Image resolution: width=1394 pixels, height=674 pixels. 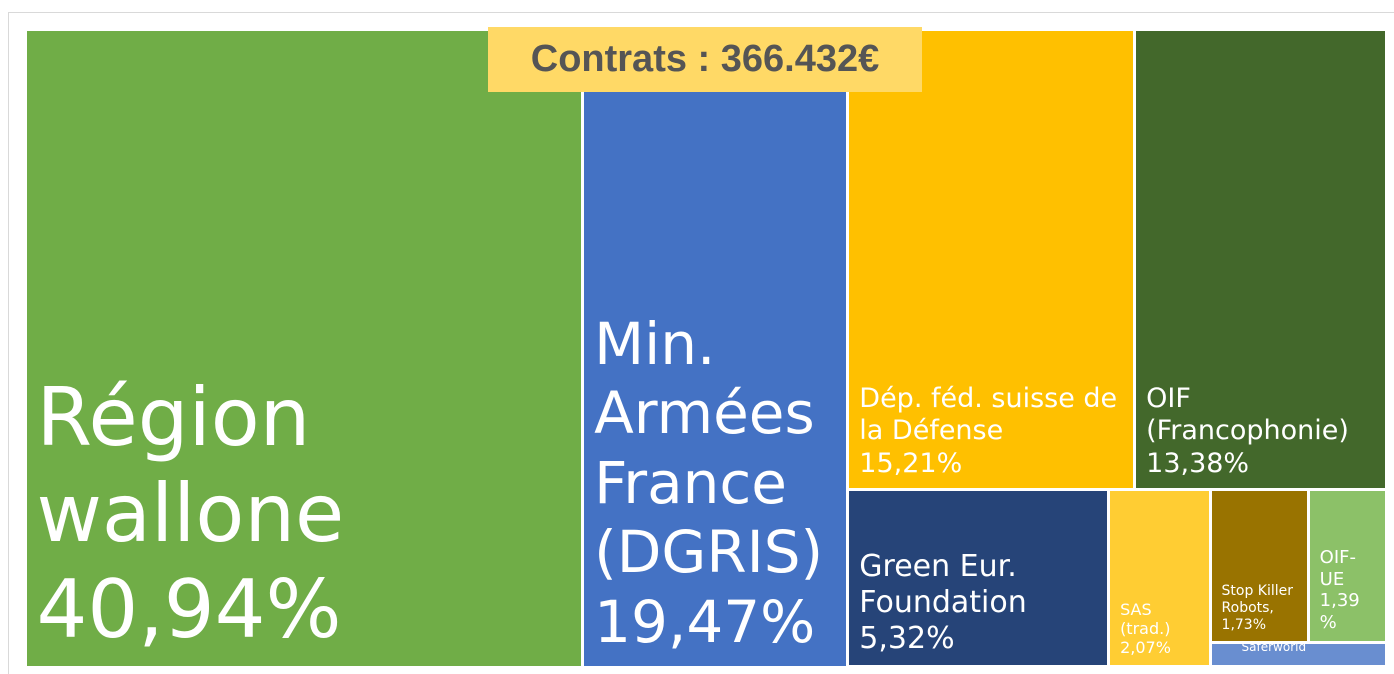 I want to click on cell-label: SAS (trad.), so click(x=1145, y=619).